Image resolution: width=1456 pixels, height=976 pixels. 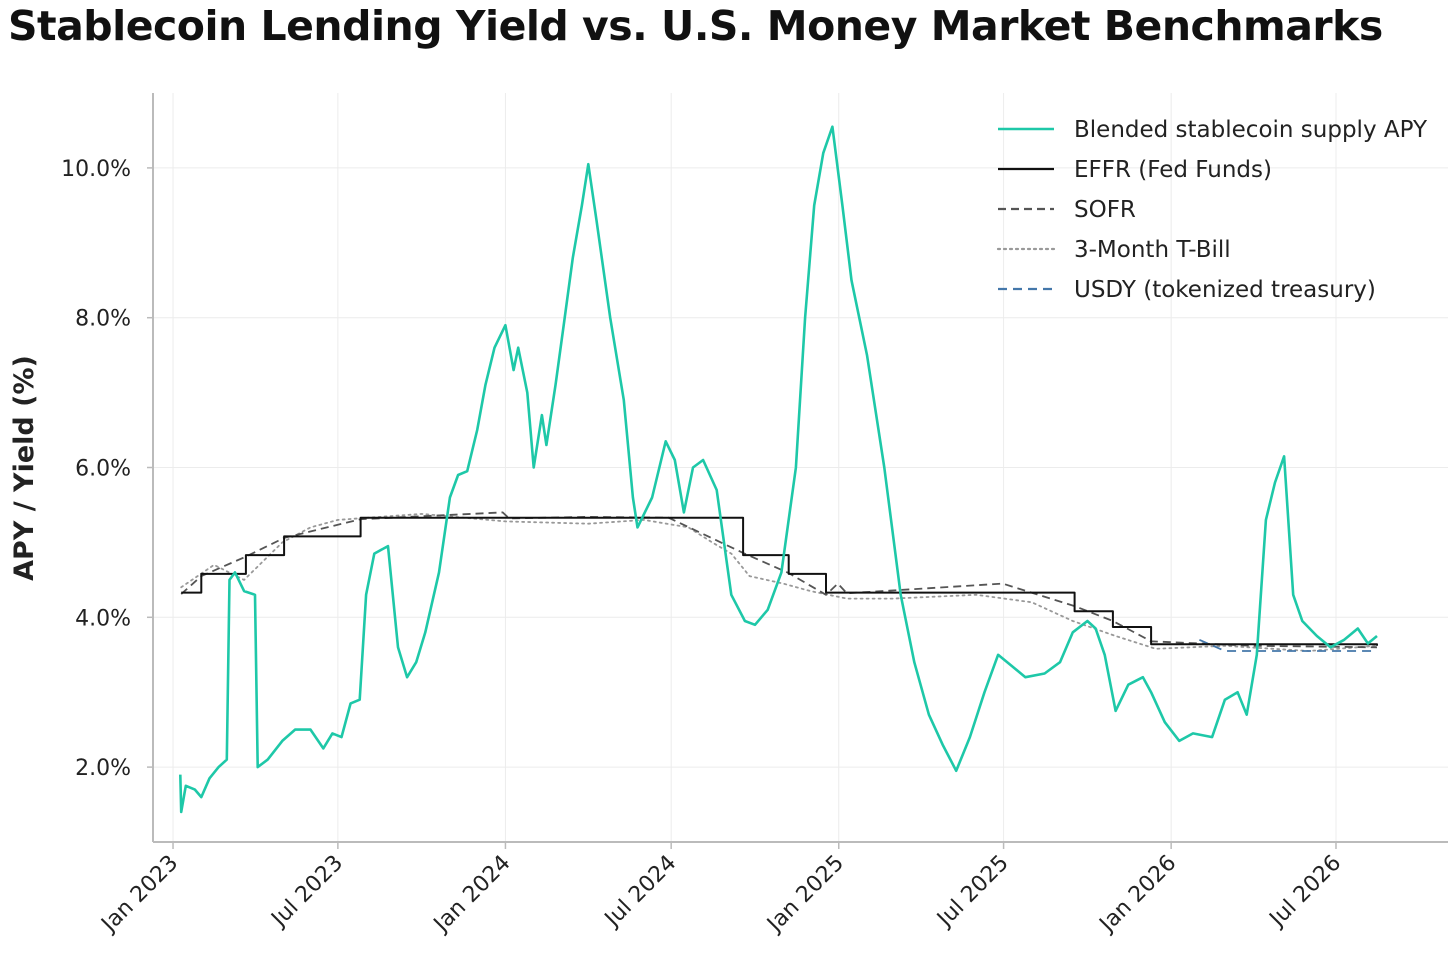 What do you see at coordinates (1305, 892) in the screenshot?
I see `x-tick-label: Jul 2026` at bounding box center [1305, 892].